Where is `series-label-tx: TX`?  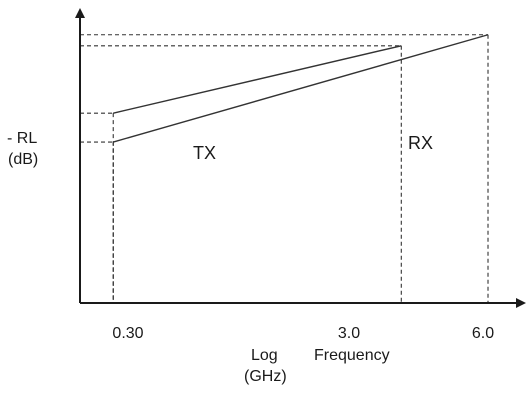 series-label-tx: TX is located at coordinates (204, 153).